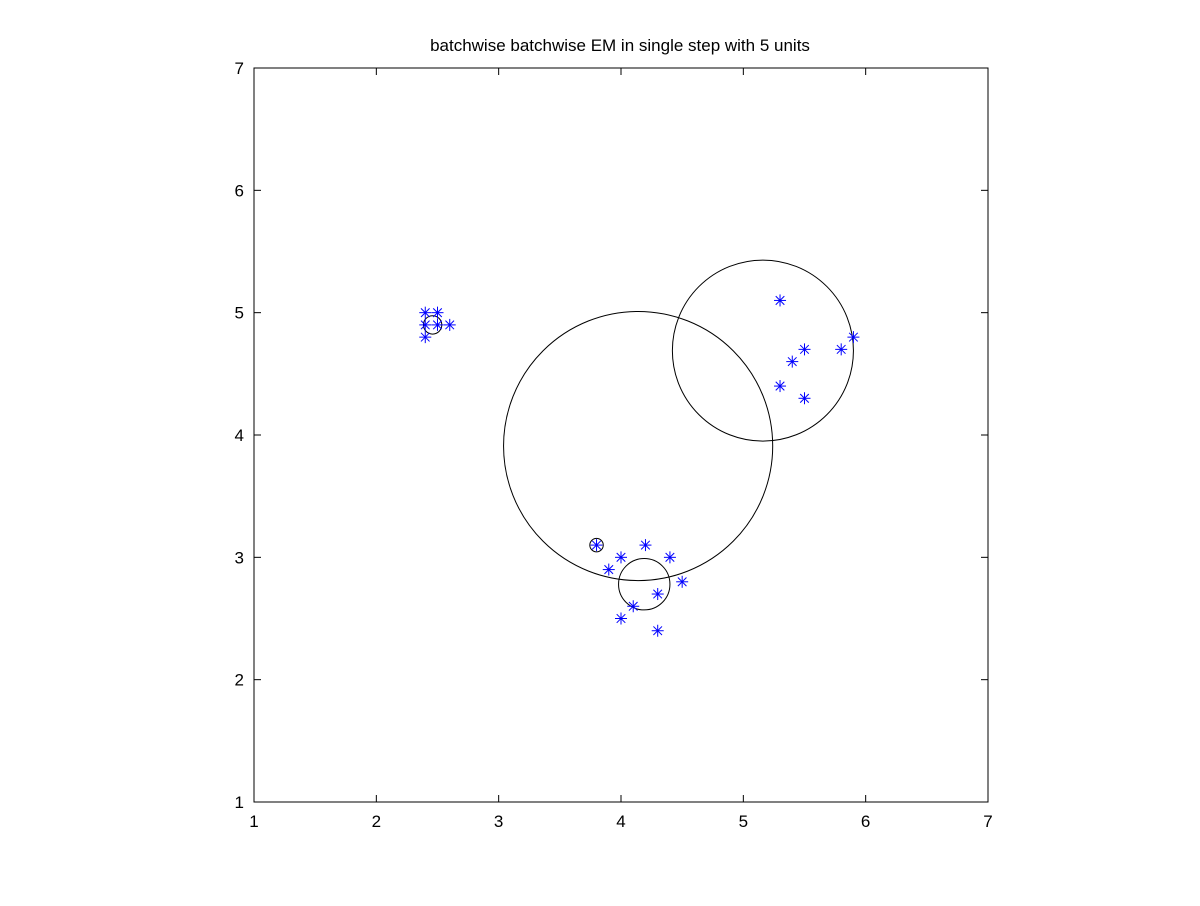 This screenshot has width=1200, height=906. I want to click on data-points, so click(639, 465).